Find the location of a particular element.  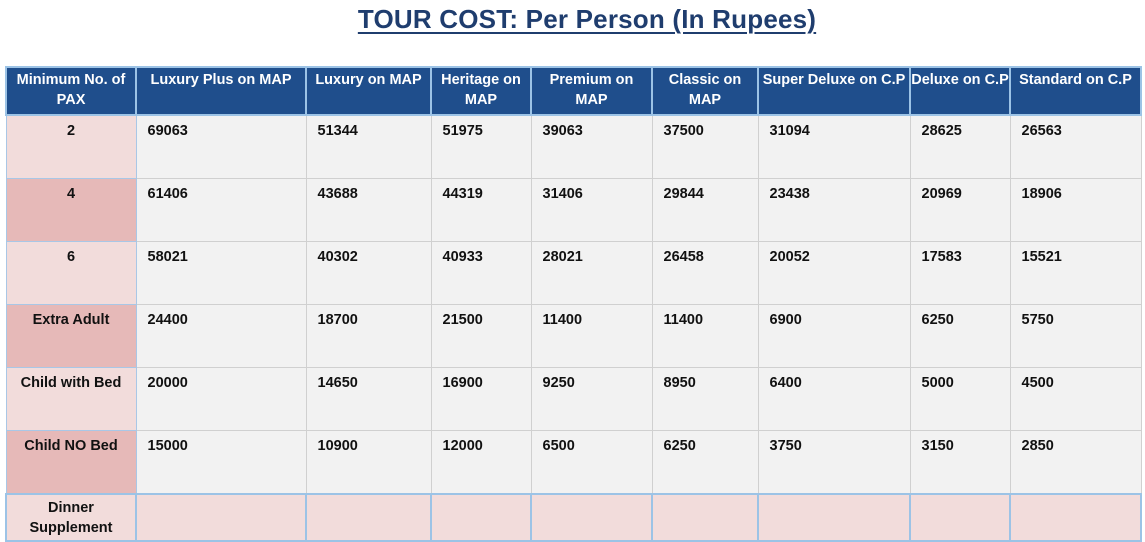

row-label: 2 is located at coordinates (71, 146).